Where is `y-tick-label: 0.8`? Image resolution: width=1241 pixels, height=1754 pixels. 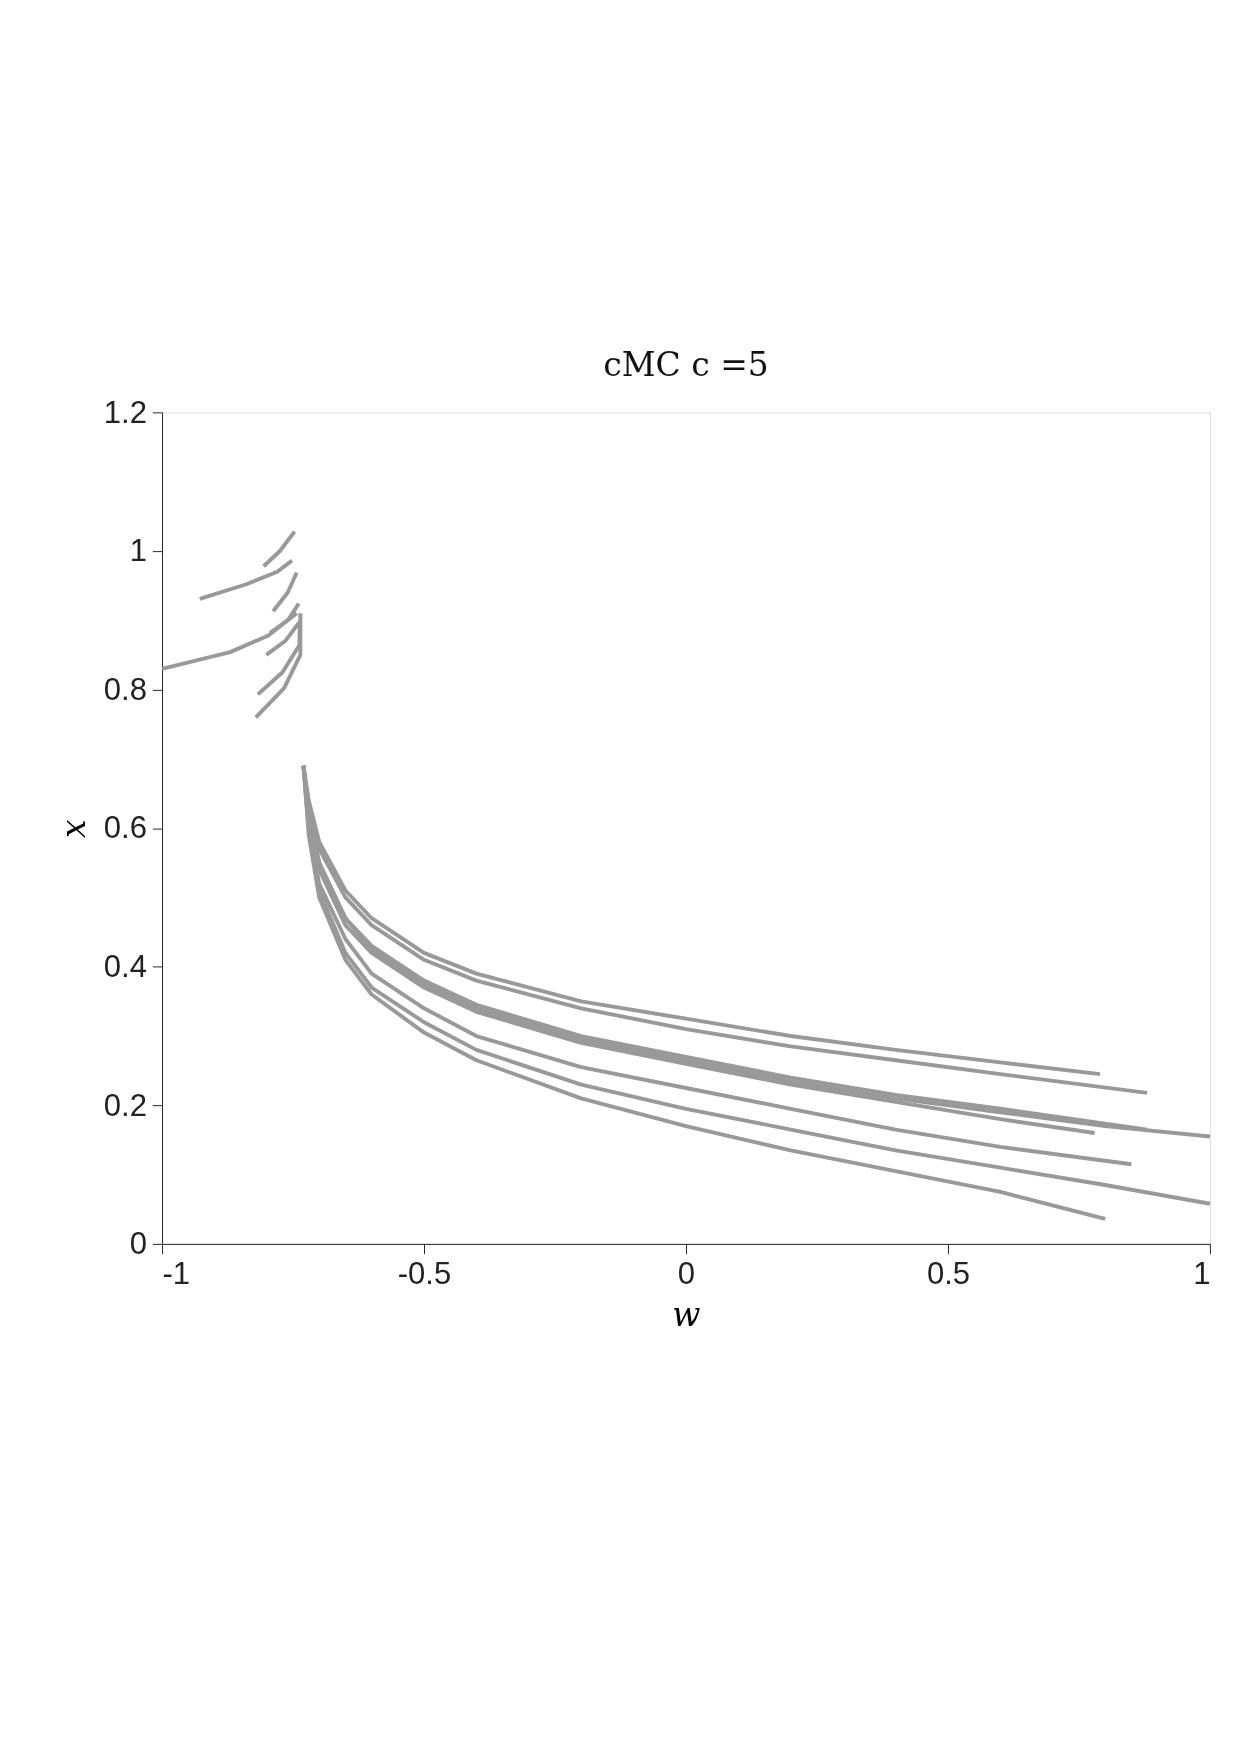
y-tick-label: 0.8 is located at coordinates (125, 689).